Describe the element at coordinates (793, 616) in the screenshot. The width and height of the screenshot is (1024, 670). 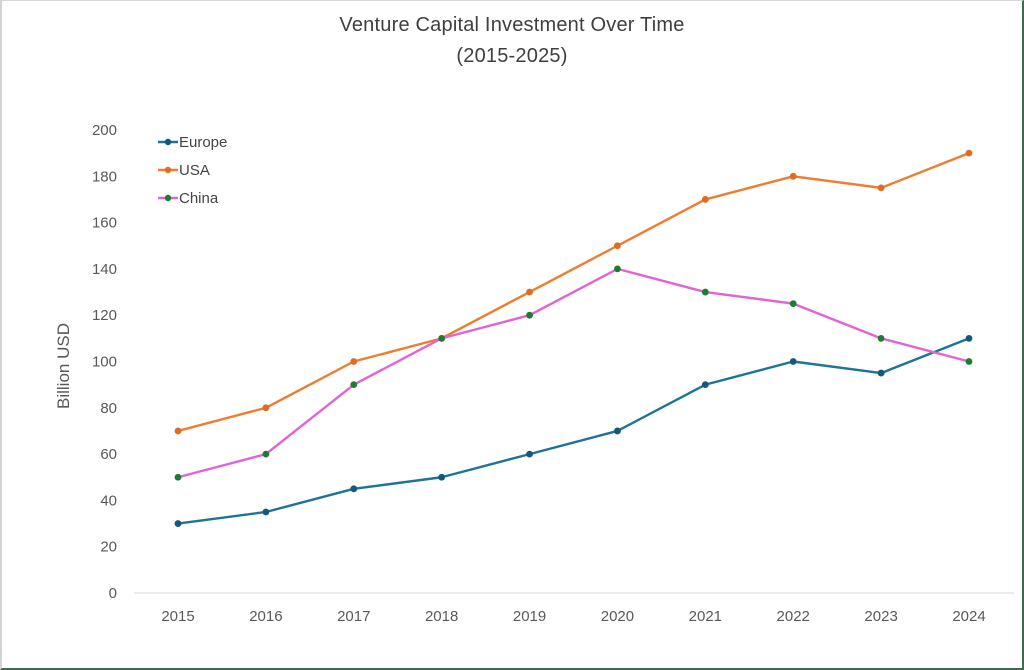
I see `x-tick-label: 2022` at that location.